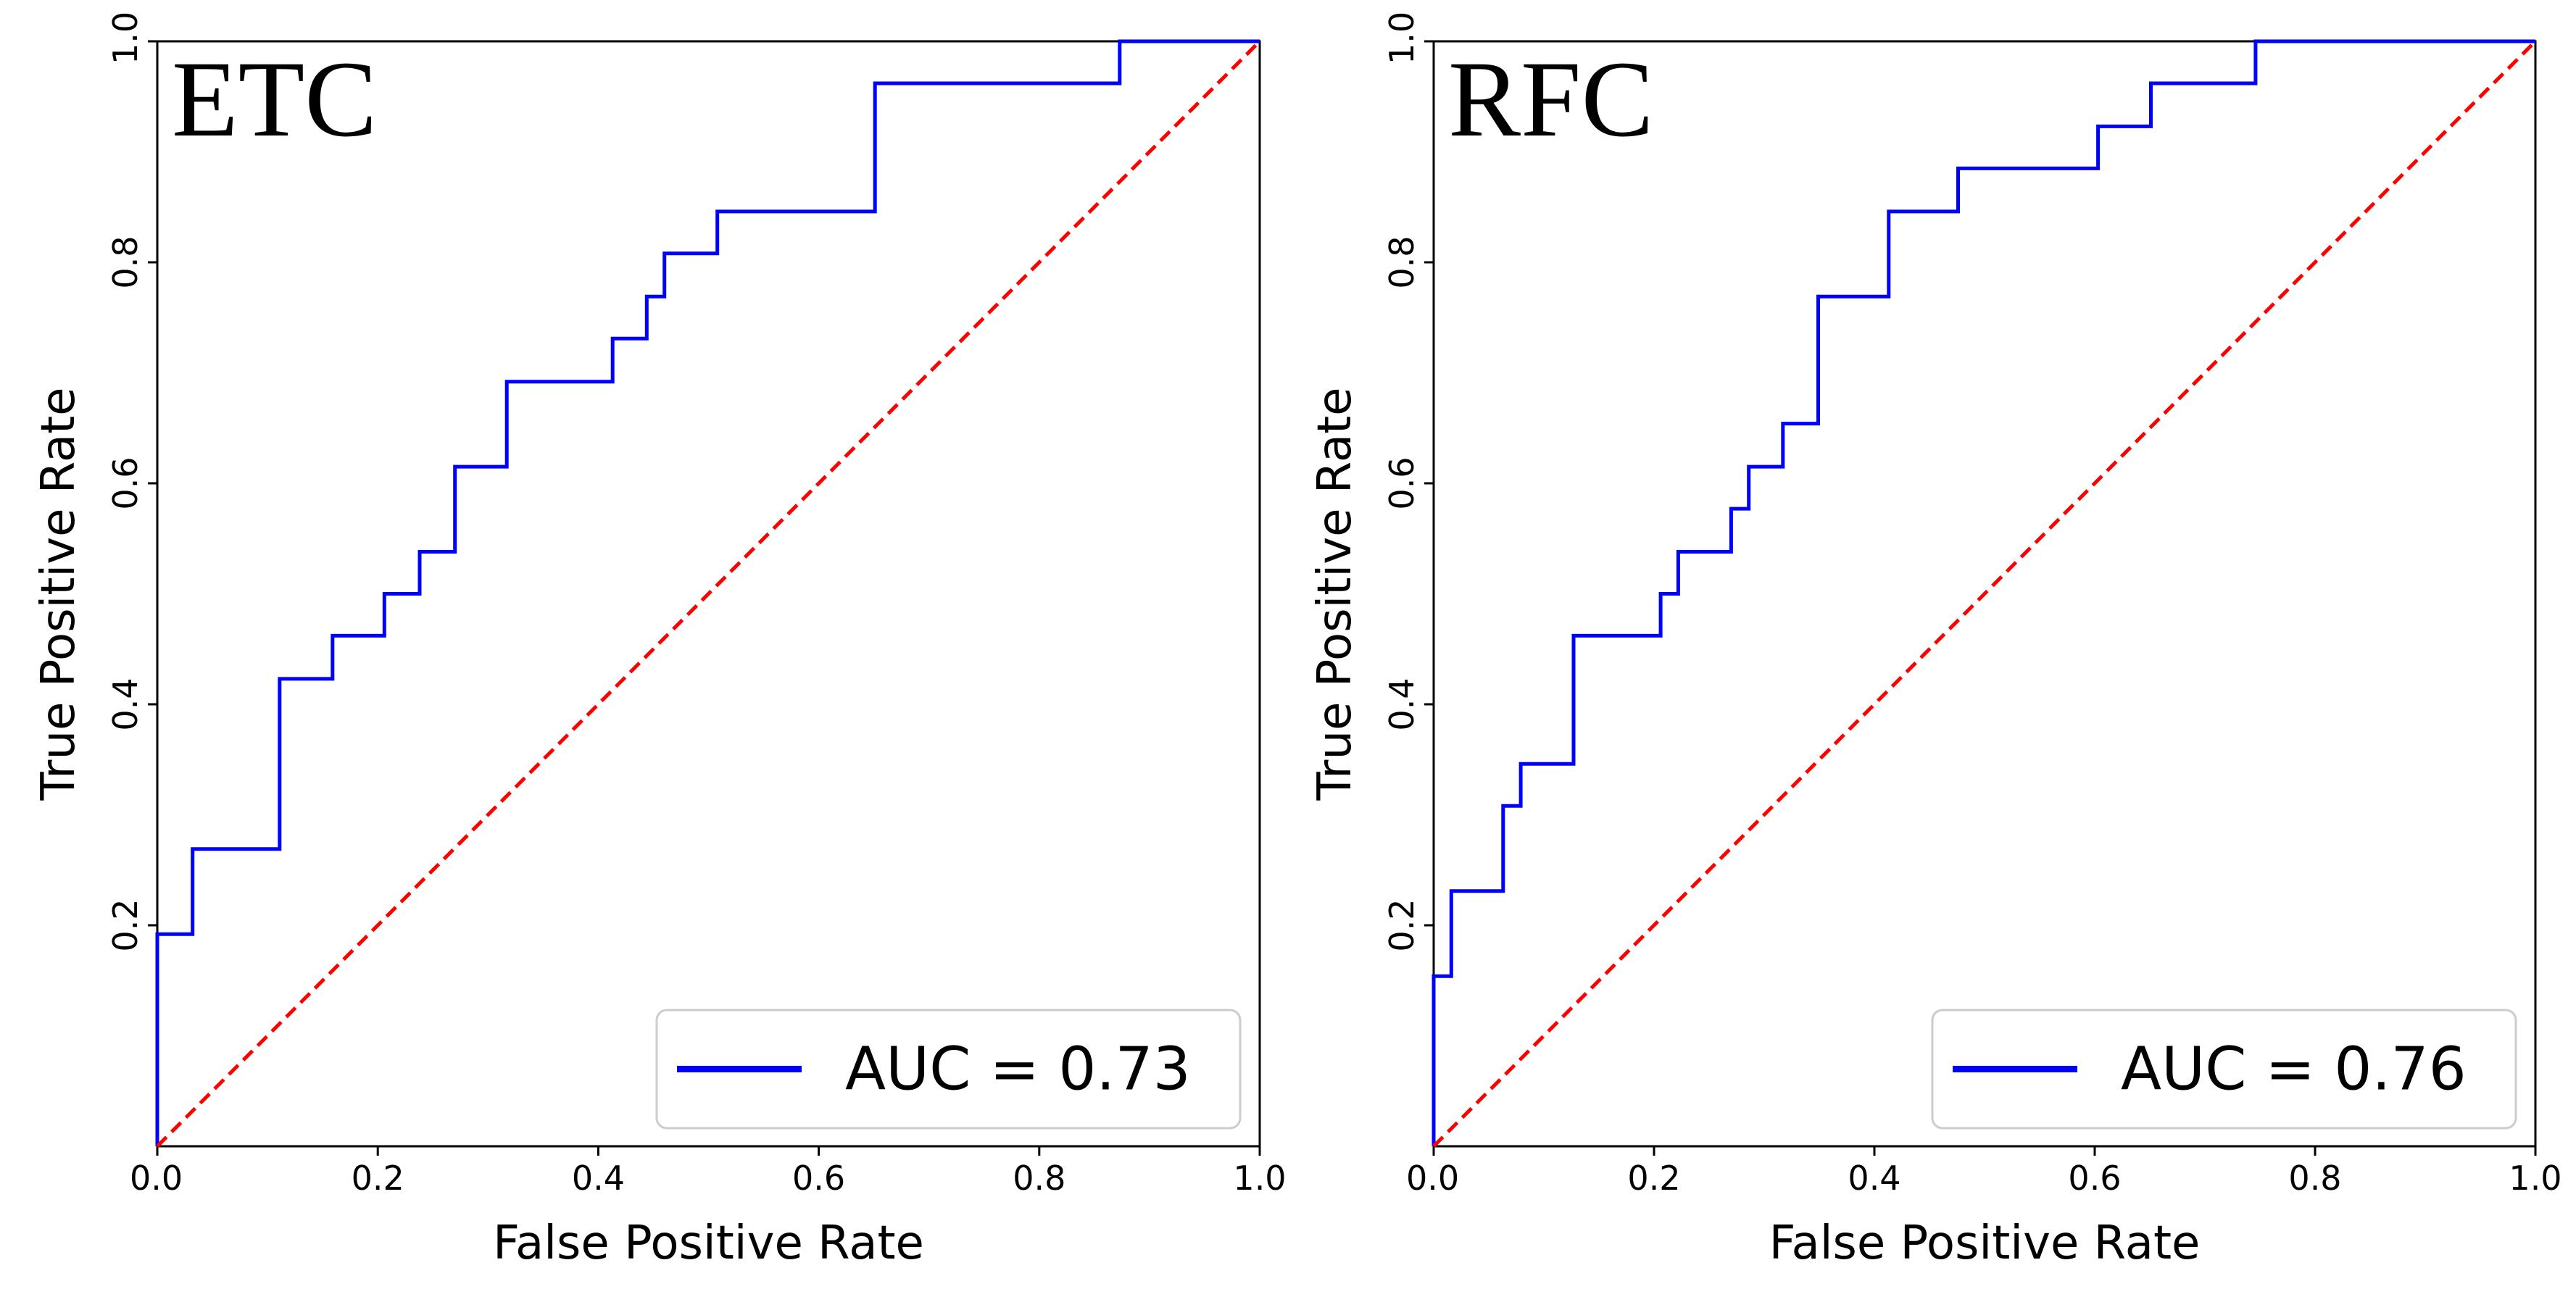 Image resolution: width=2576 pixels, height=1289 pixels. I want to click on legend: AUC = 0.76, so click(2224, 1069).